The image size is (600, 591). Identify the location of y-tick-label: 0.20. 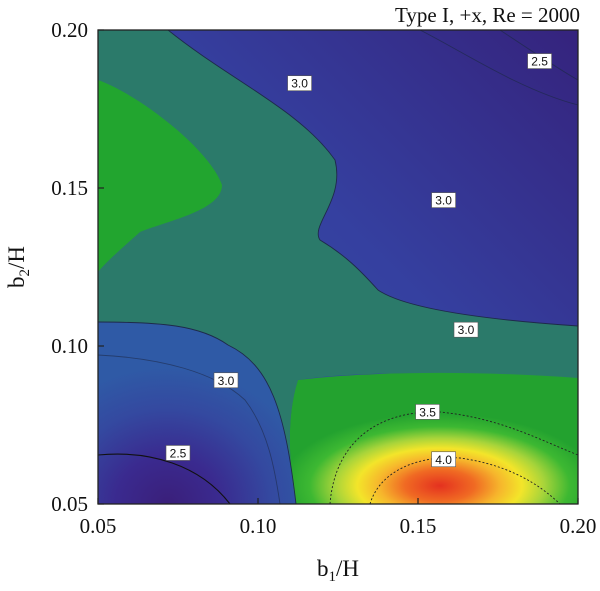
(69, 30).